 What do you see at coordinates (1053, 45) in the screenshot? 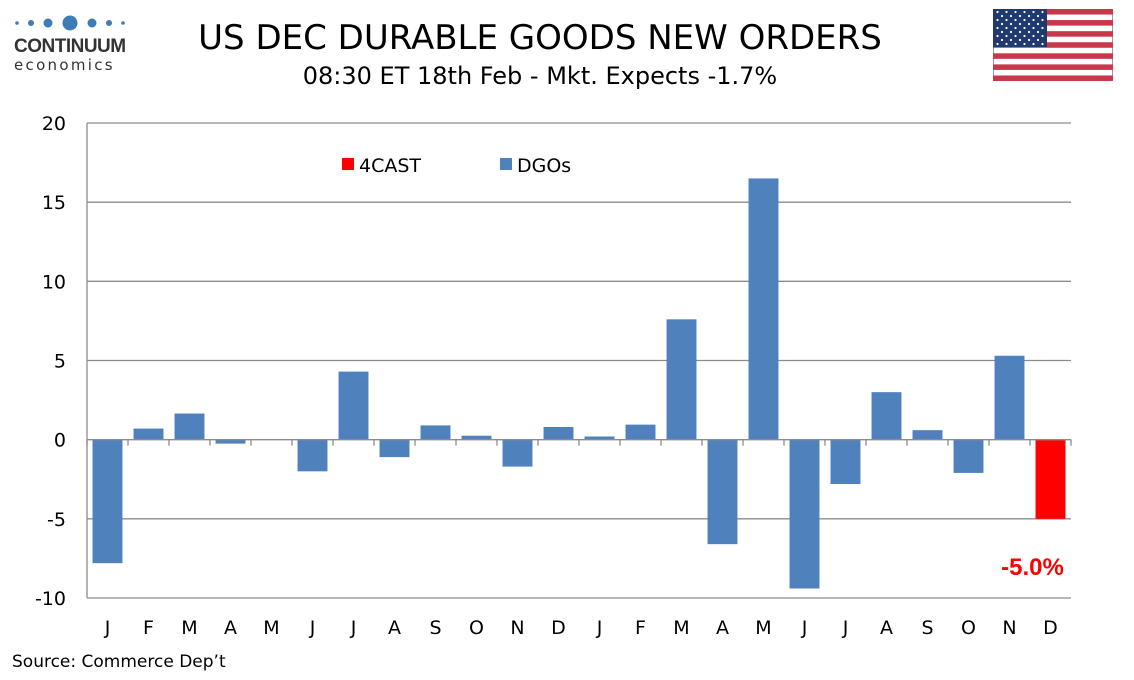
I see `us-flag-icon` at bounding box center [1053, 45].